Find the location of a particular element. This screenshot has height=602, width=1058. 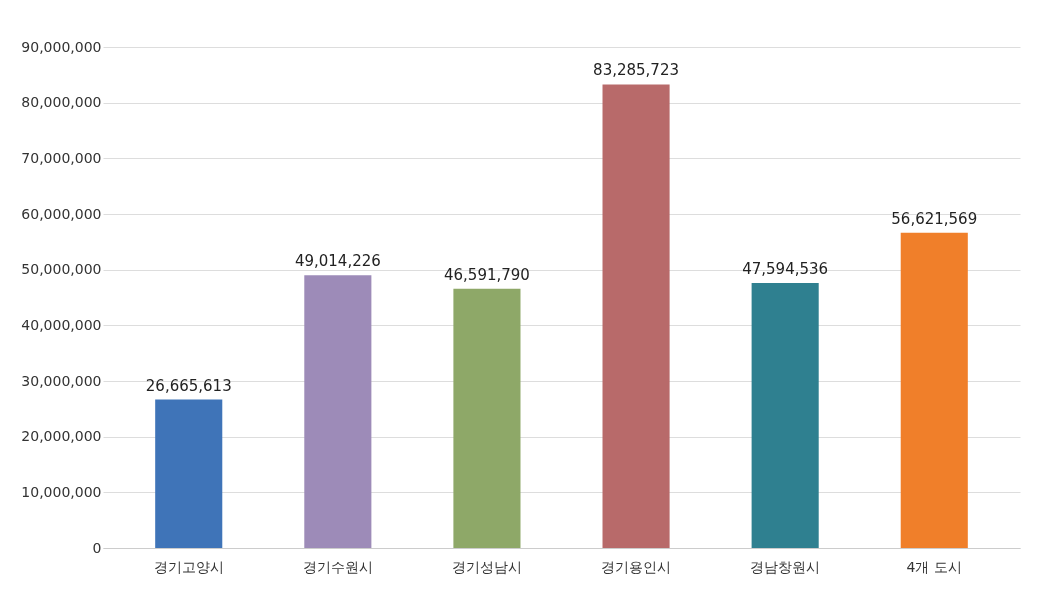

data-label: 56,621,569 is located at coordinates (934, 218).